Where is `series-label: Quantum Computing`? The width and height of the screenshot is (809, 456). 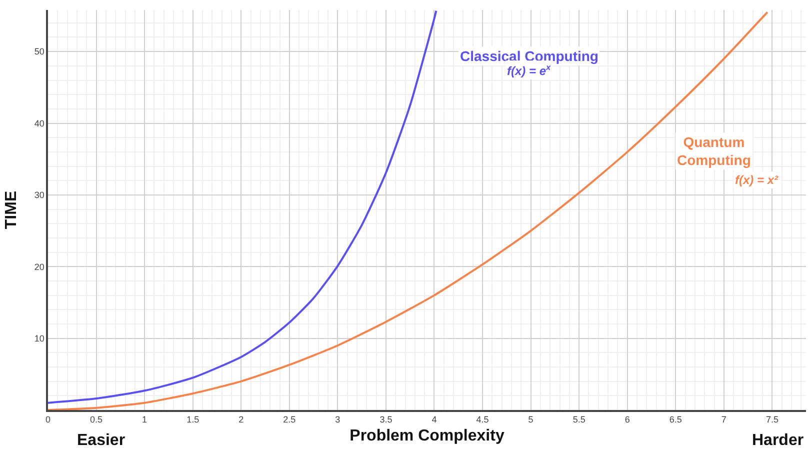
series-label: Quantum Computing is located at coordinates (714, 151).